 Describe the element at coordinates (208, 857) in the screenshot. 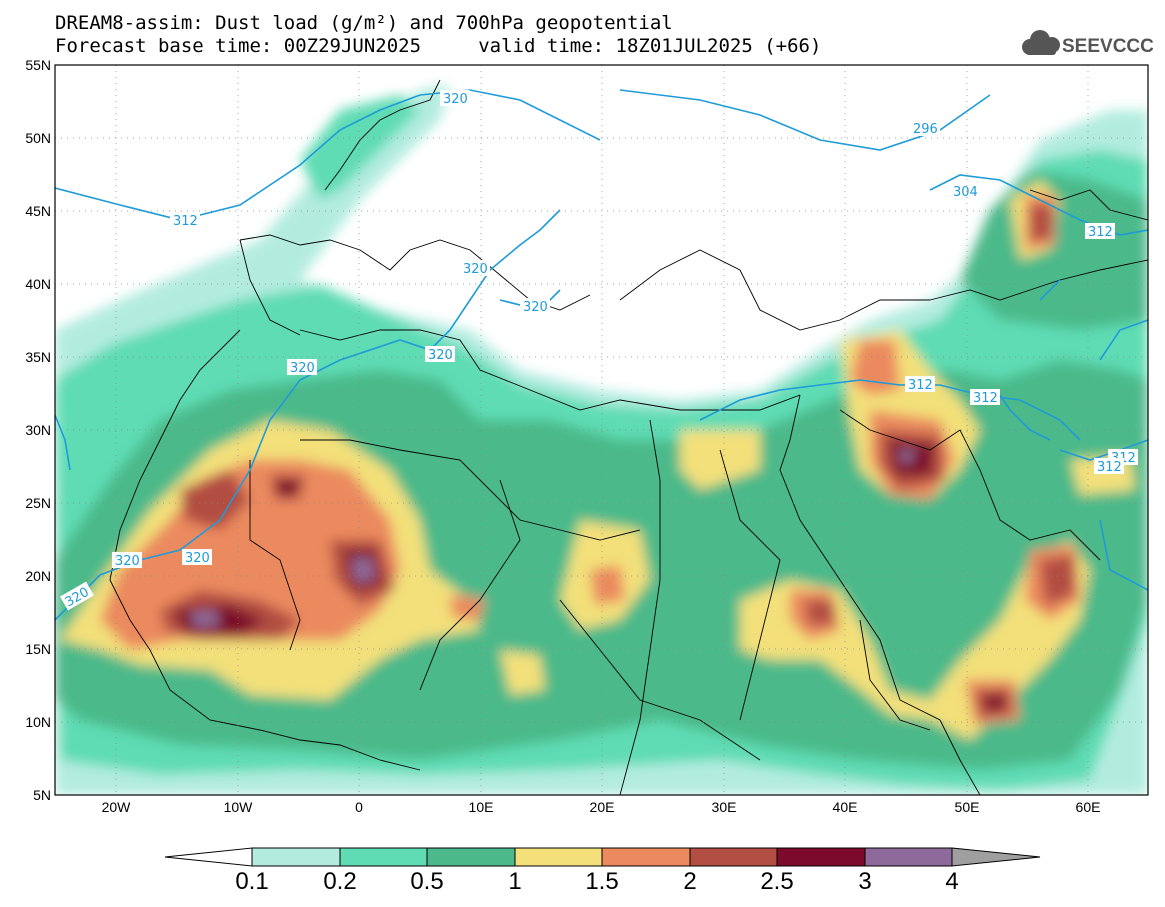

I see `colorbar-low-arrow` at that location.